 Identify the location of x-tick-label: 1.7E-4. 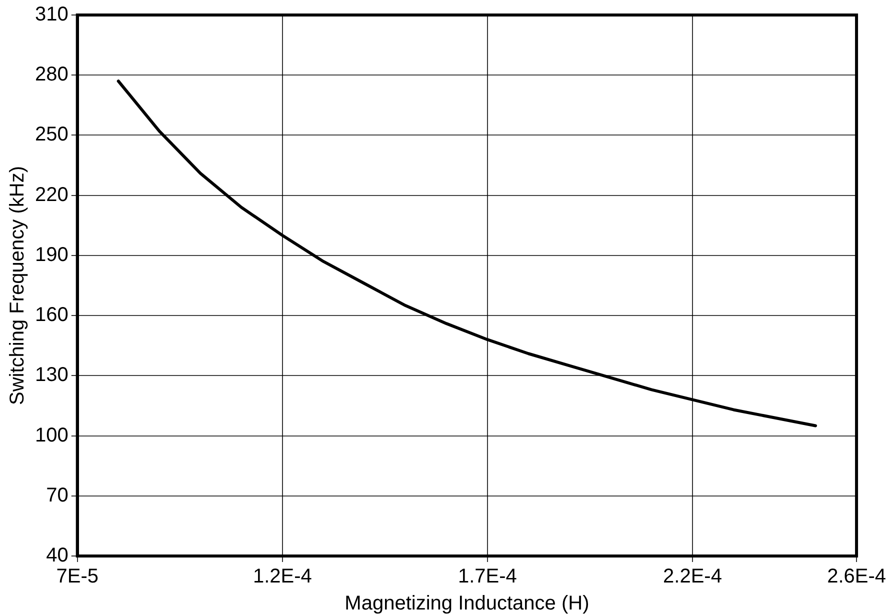
(487, 577).